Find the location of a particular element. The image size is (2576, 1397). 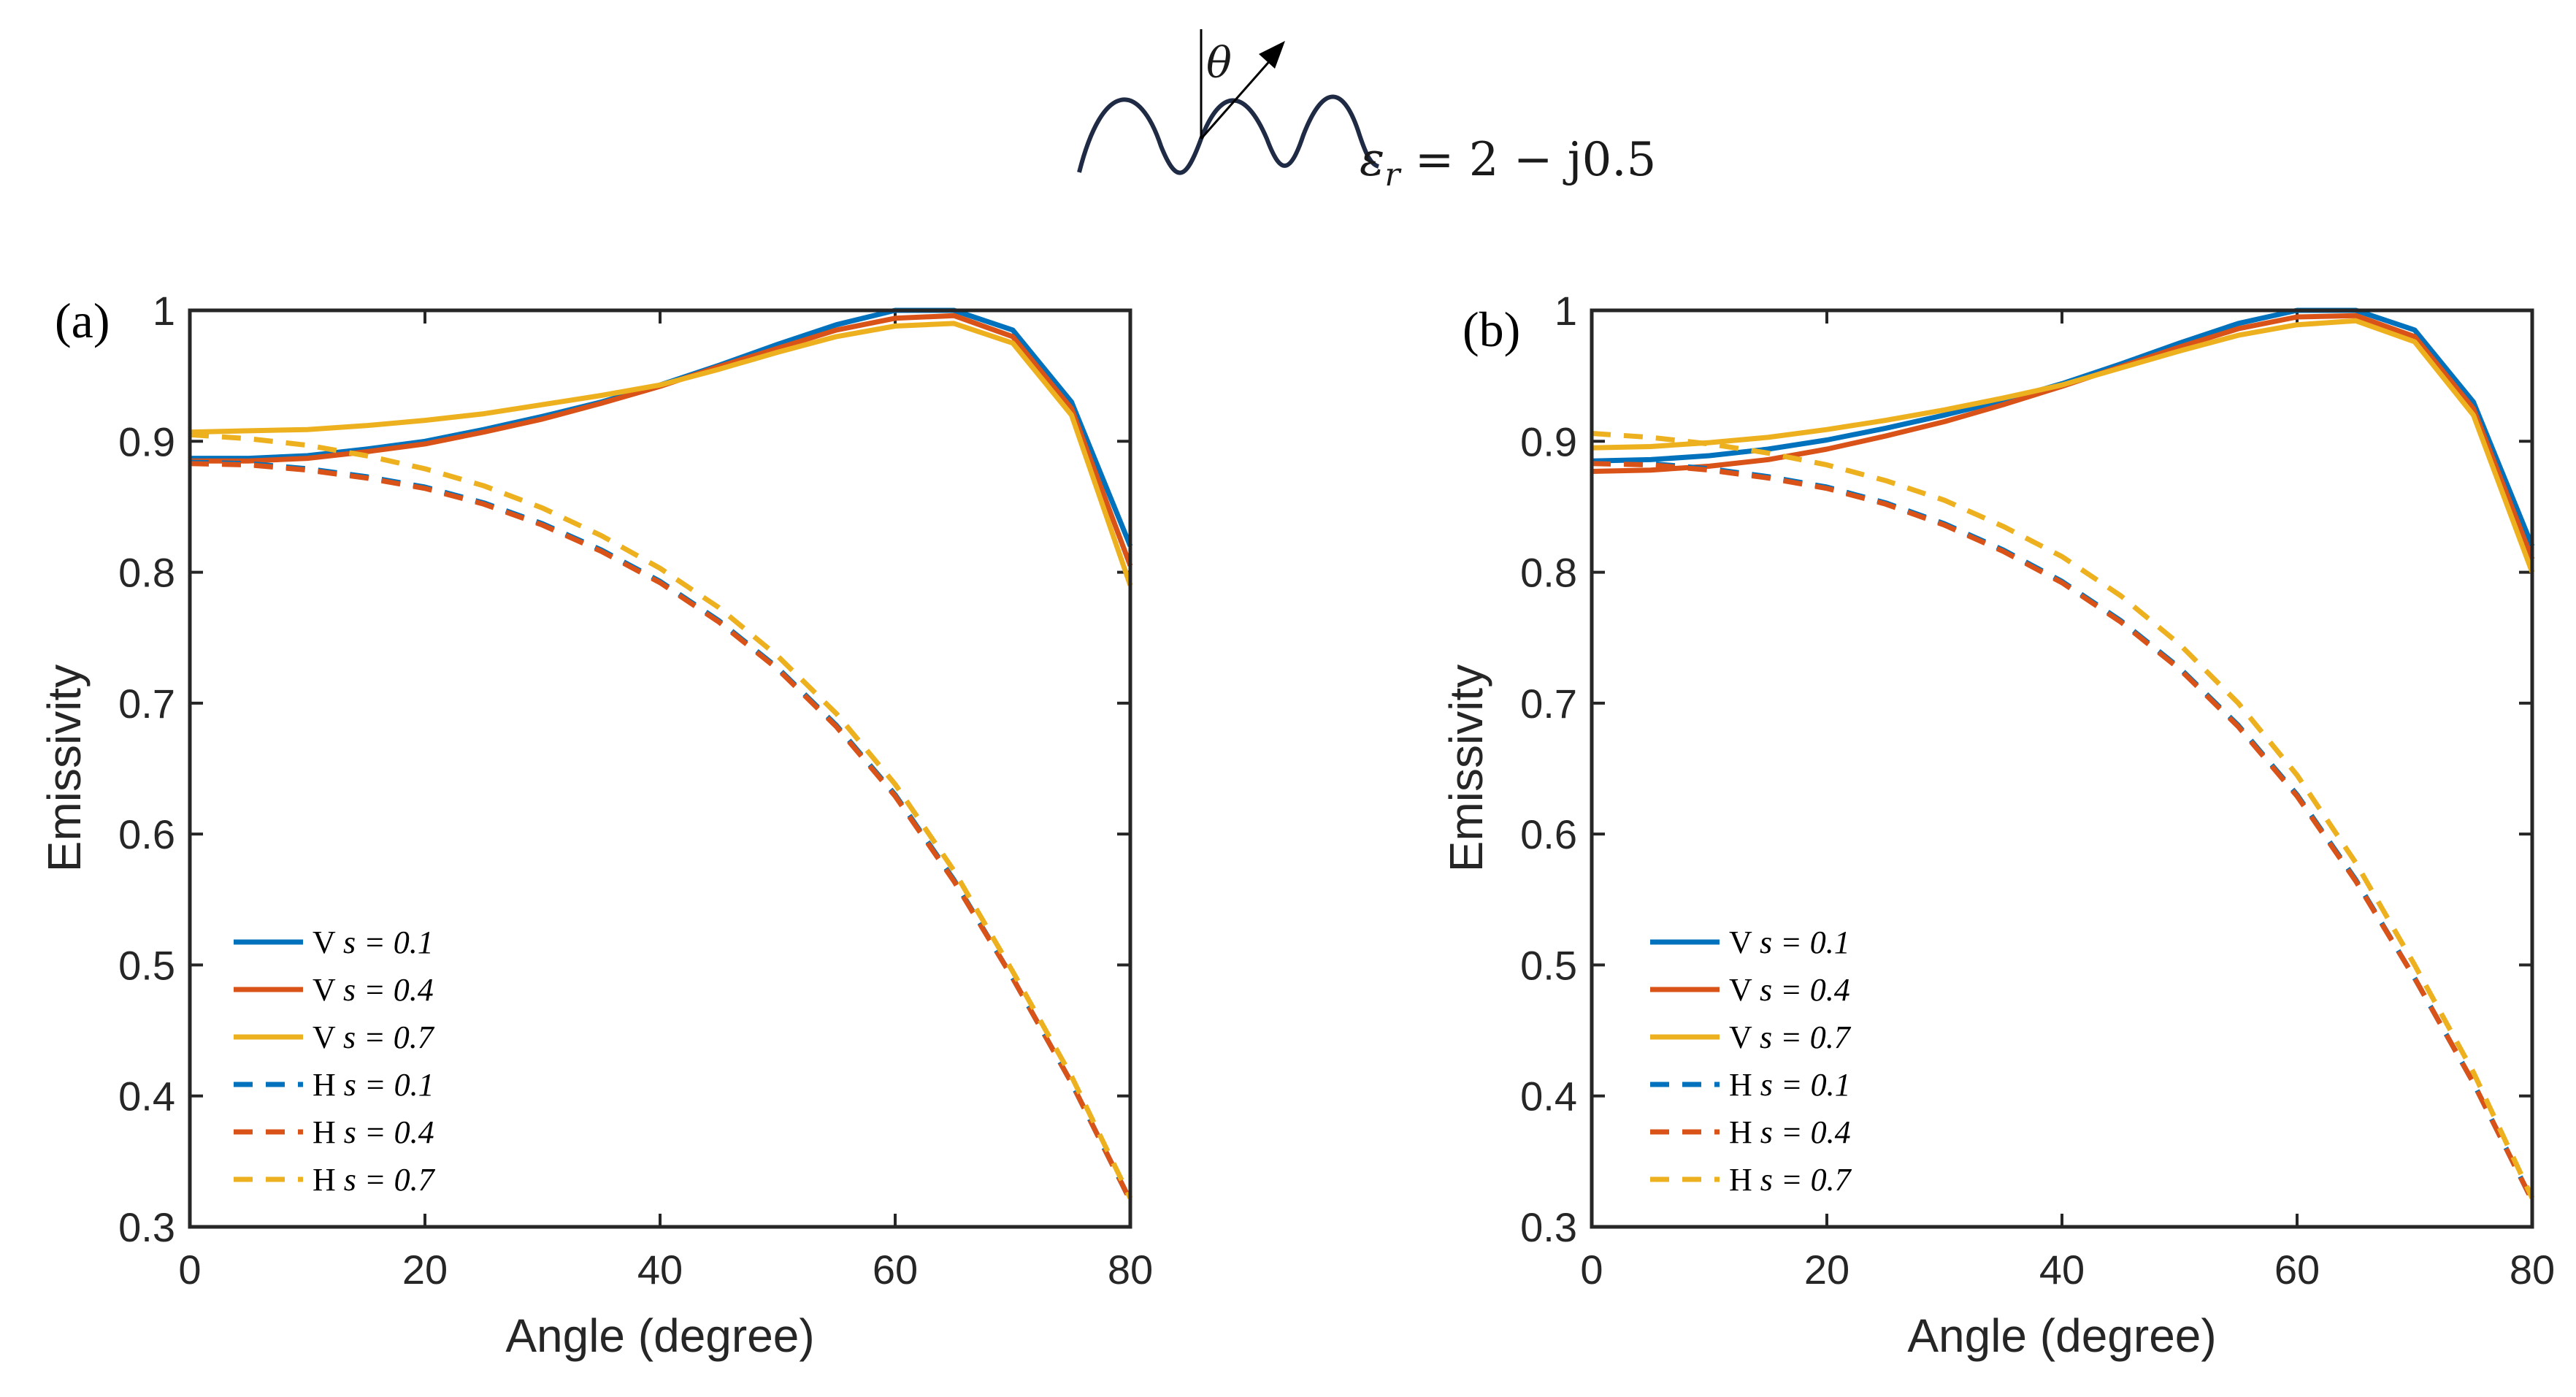

panel-label-b: (b) is located at coordinates (1491, 329).